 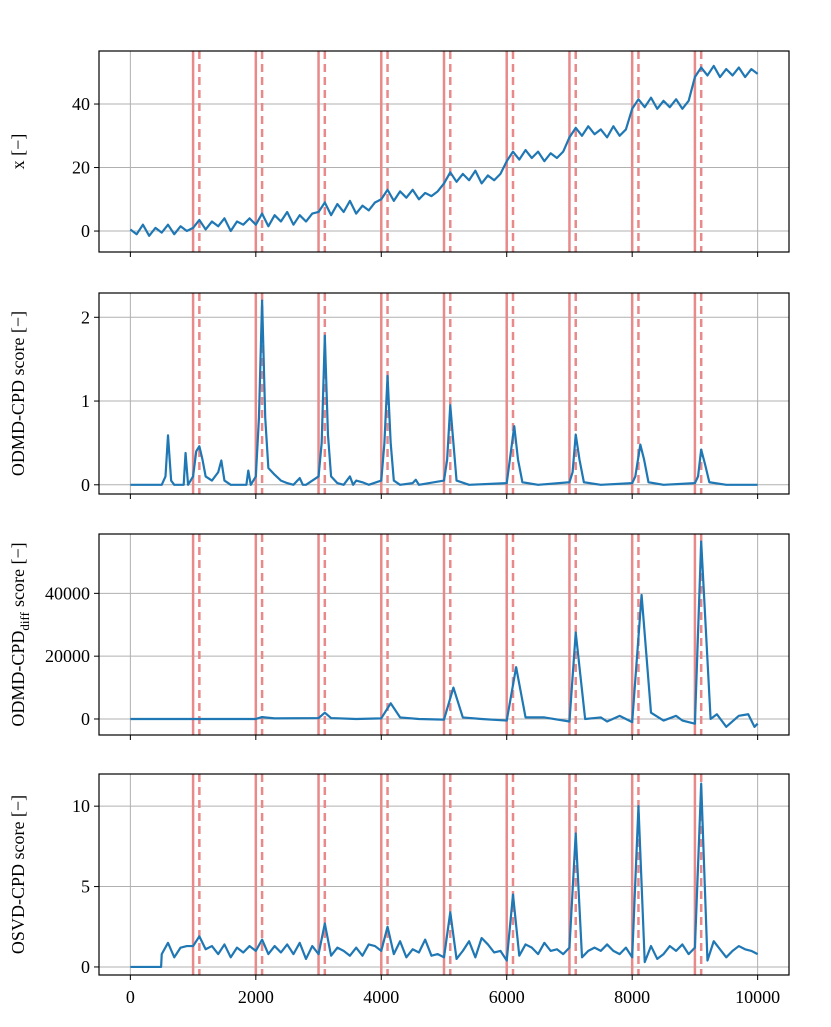 I want to click on y-axis-label: ODMD-CPD score [−], so click(x=18, y=393).